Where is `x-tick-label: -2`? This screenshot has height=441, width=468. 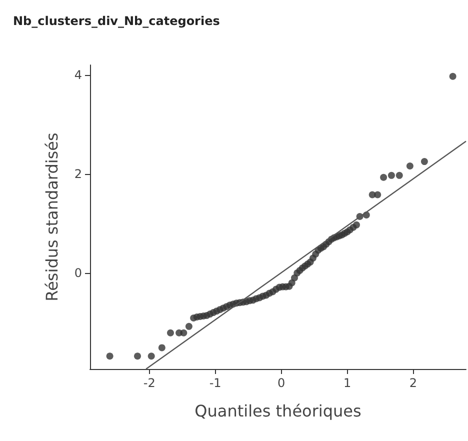
x-tick-label: -2 is located at coordinates (149, 383).